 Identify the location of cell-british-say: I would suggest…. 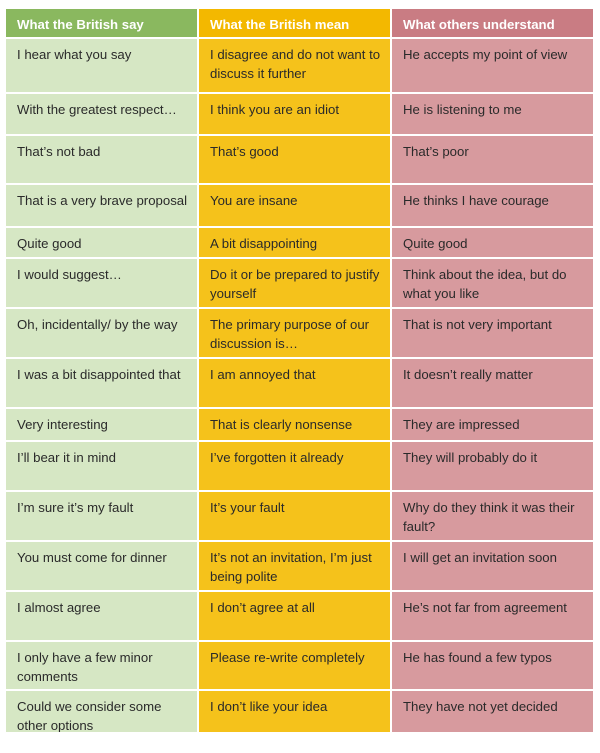
(102, 284).